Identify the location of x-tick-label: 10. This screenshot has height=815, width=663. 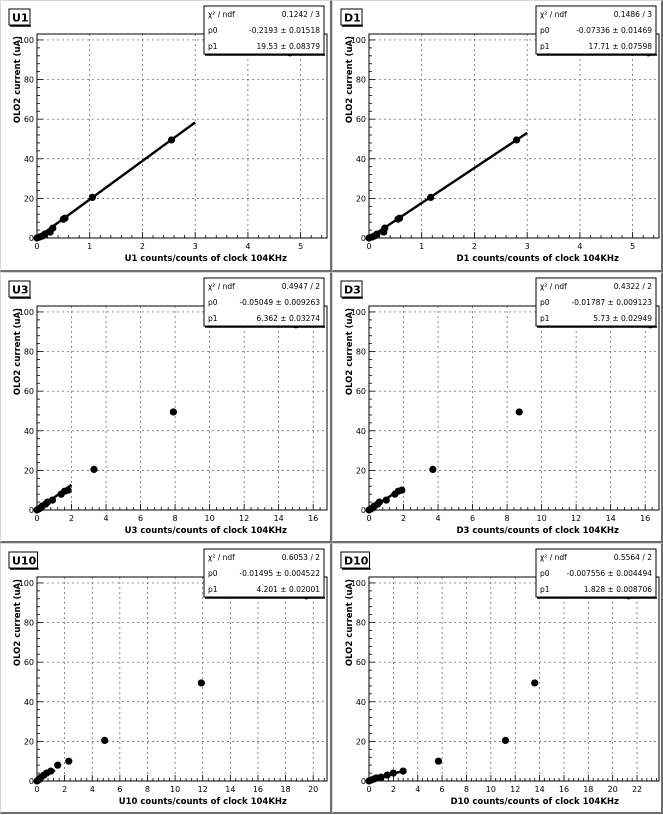
(175, 789).